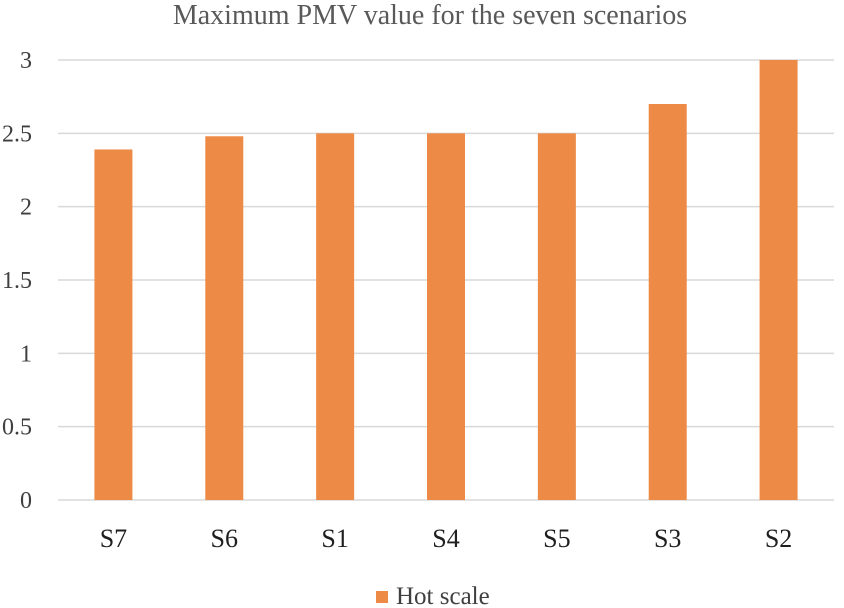 The height and width of the screenshot is (608, 844). What do you see at coordinates (778, 538) in the screenshot?
I see `x-tick-label: S2` at bounding box center [778, 538].